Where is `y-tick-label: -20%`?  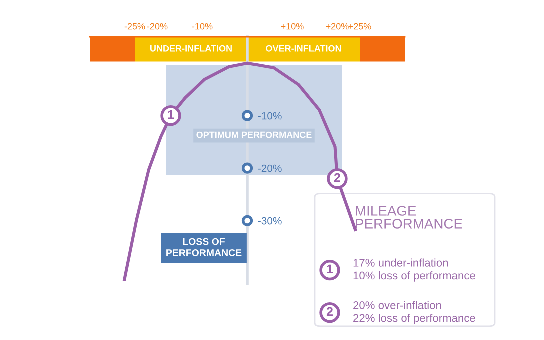
y-tick-label: -20% is located at coordinates (270, 168).